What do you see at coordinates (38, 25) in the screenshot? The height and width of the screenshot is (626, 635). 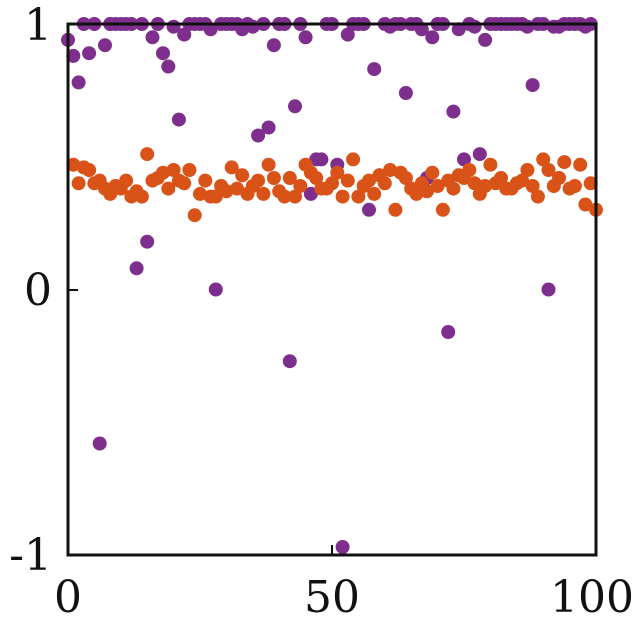 I see `y-tick-label: 1` at bounding box center [38, 25].